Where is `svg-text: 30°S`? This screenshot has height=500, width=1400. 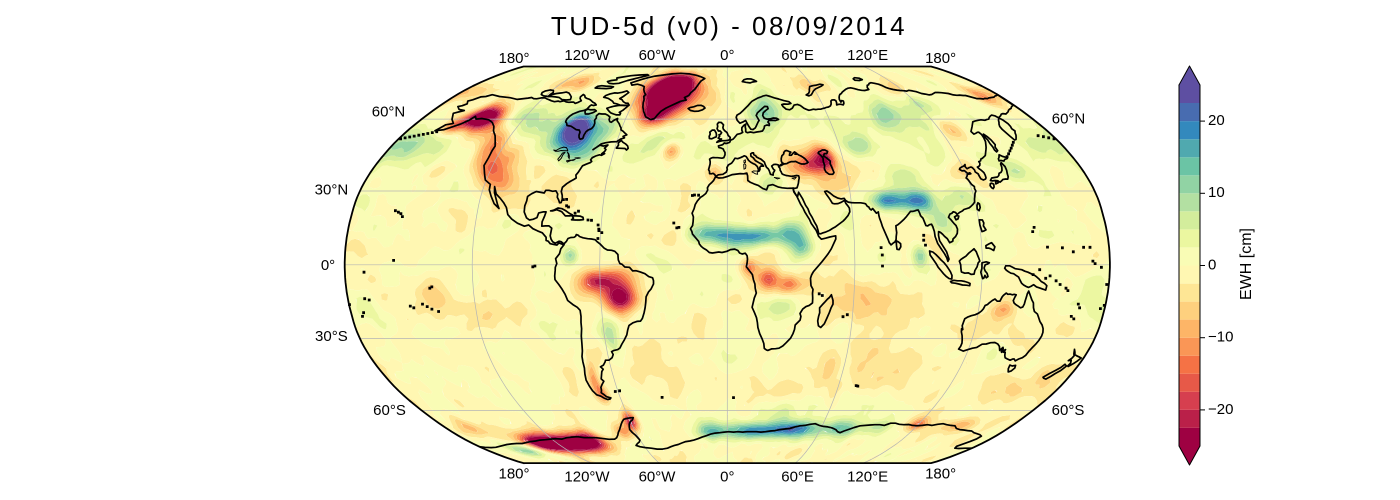 svg-text: 30°S is located at coordinates (331, 336).